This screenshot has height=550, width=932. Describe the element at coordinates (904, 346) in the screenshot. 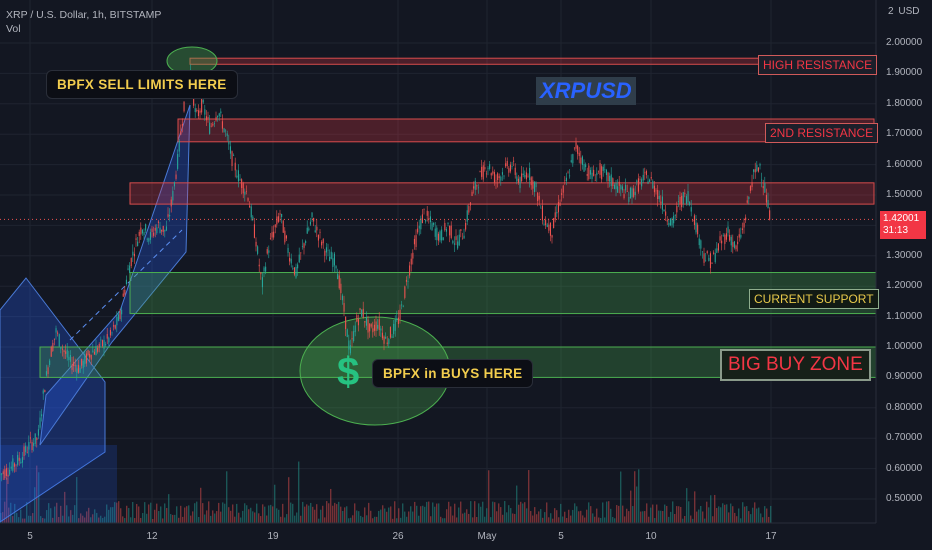

I see `y-tick-label: 1.00000` at that location.